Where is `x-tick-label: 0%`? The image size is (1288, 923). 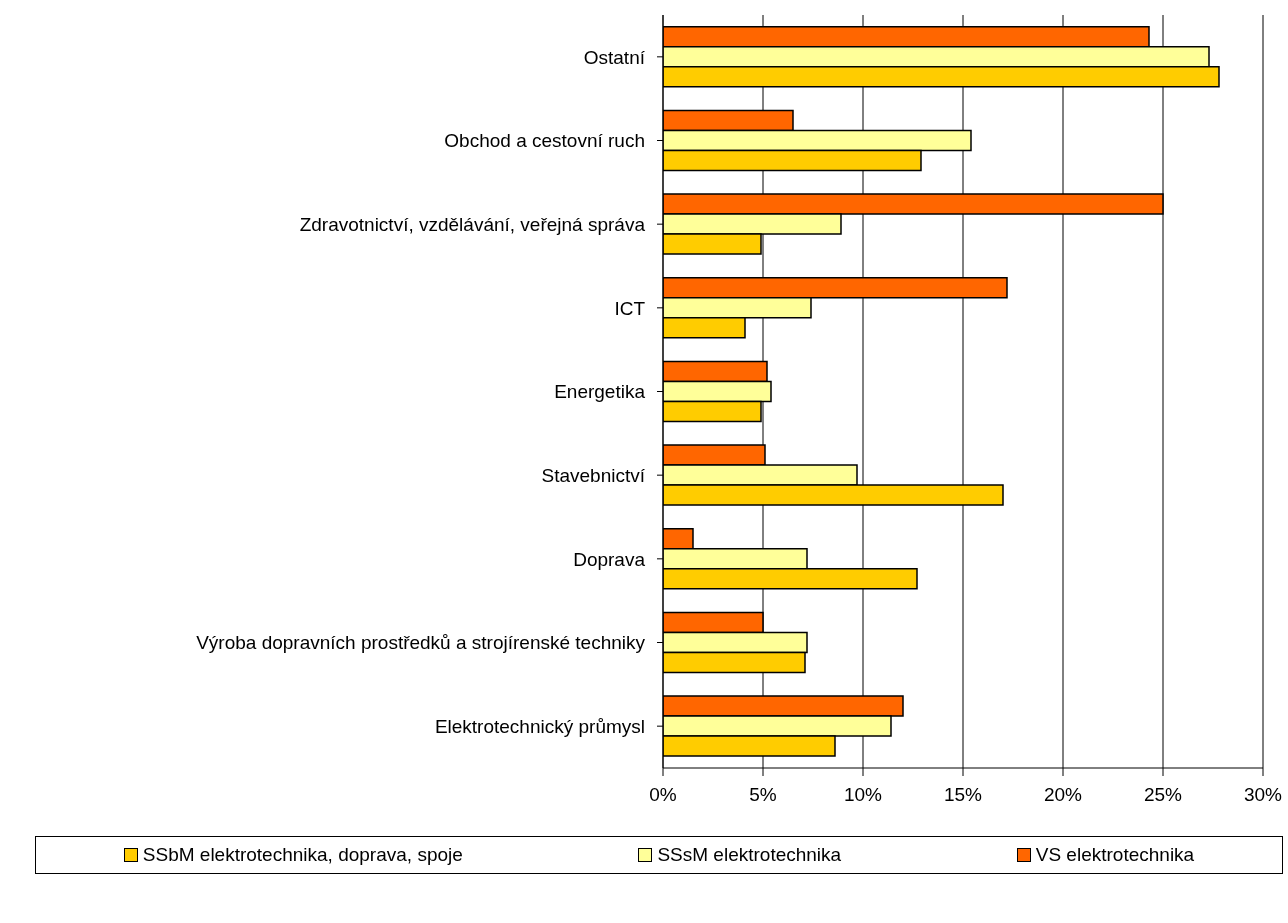
x-tick-label: 0% is located at coordinates (663, 795).